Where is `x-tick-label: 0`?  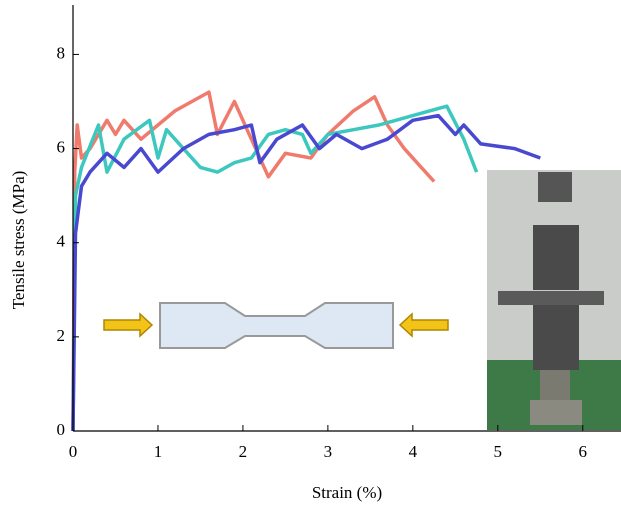
x-tick-label: 0 is located at coordinates (73, 451).